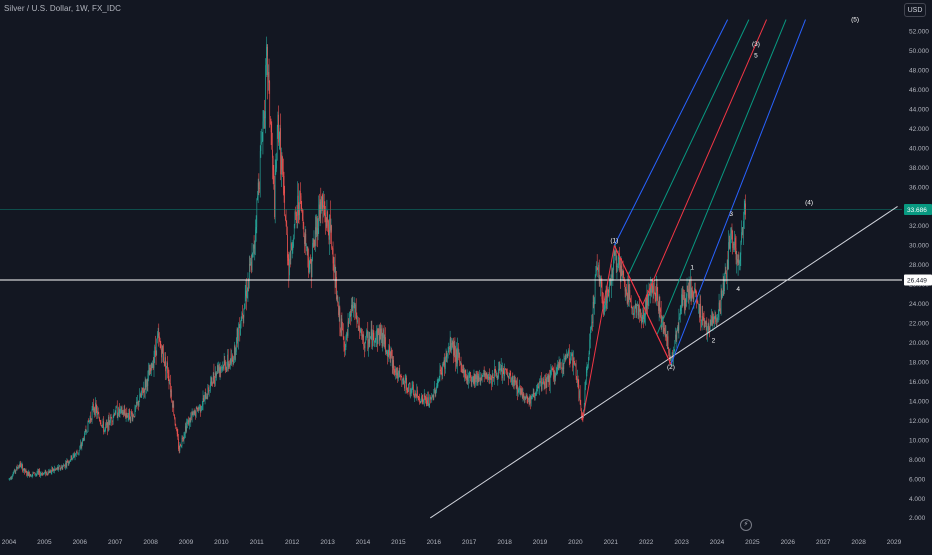  I want to click on x-tick-label: 2010, so click(221, 542).